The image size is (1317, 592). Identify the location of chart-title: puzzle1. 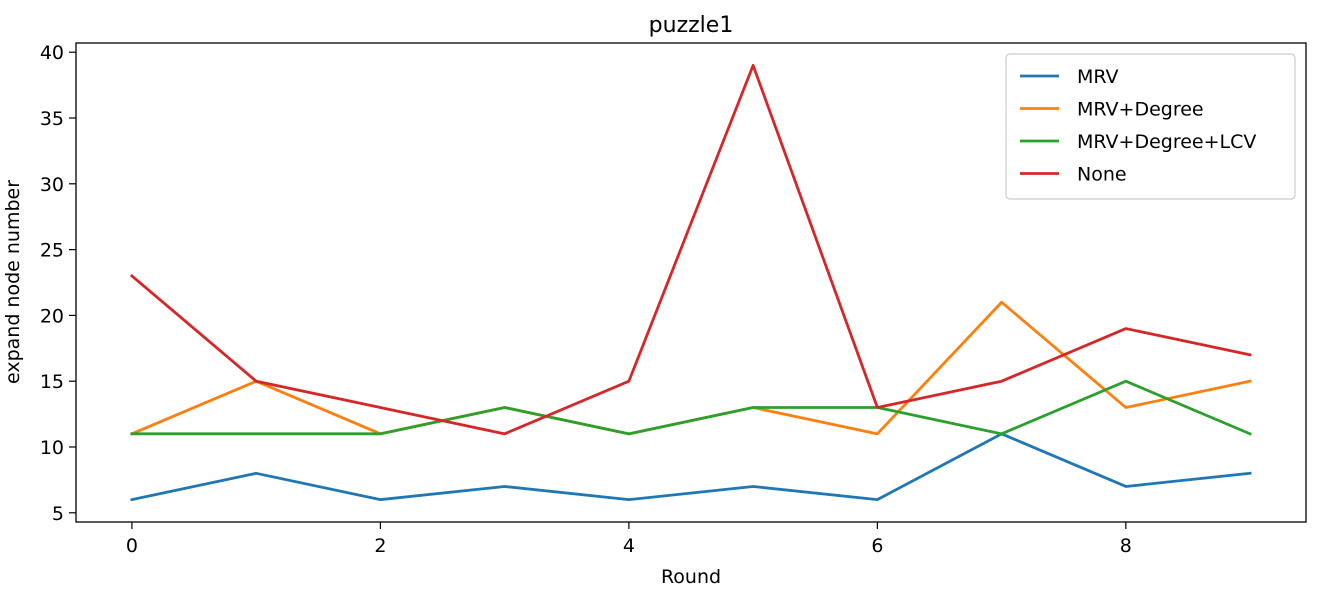
(691, 25).